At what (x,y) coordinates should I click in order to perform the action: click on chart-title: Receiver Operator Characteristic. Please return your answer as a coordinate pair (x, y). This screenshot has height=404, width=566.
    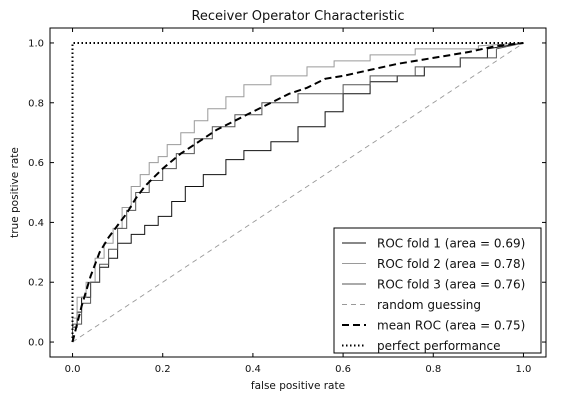
    Looking at the image, I should click on (297, 16).